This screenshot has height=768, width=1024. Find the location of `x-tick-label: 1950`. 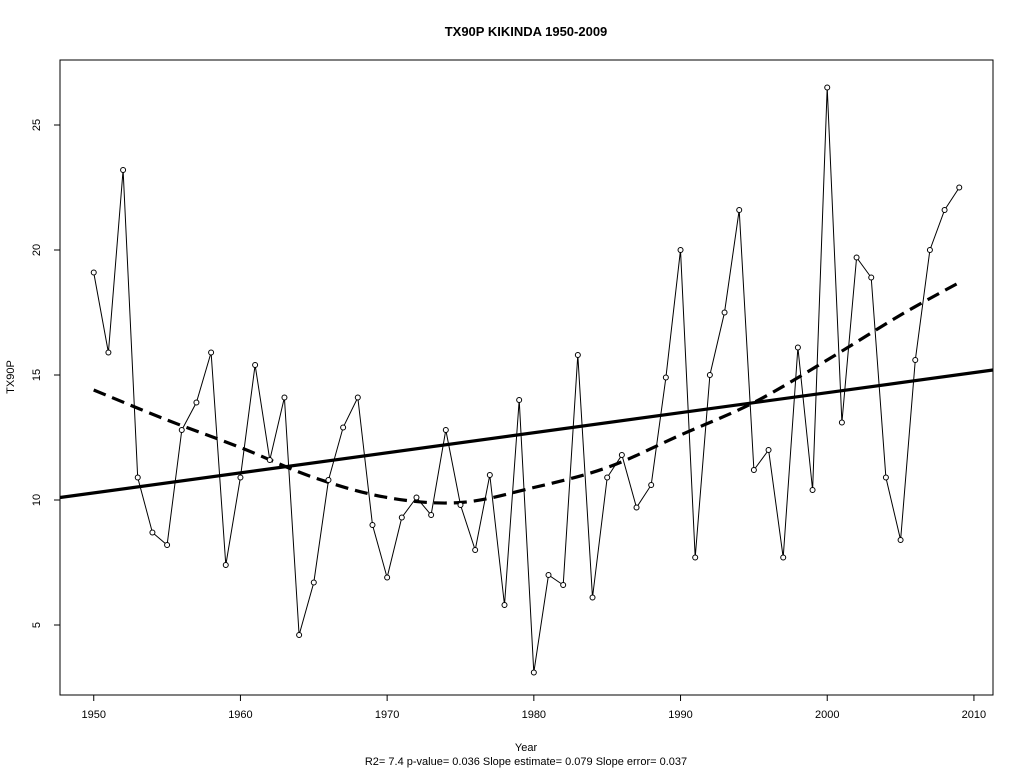

x-tick-label: 1950 is located at coordinates (93, 715).